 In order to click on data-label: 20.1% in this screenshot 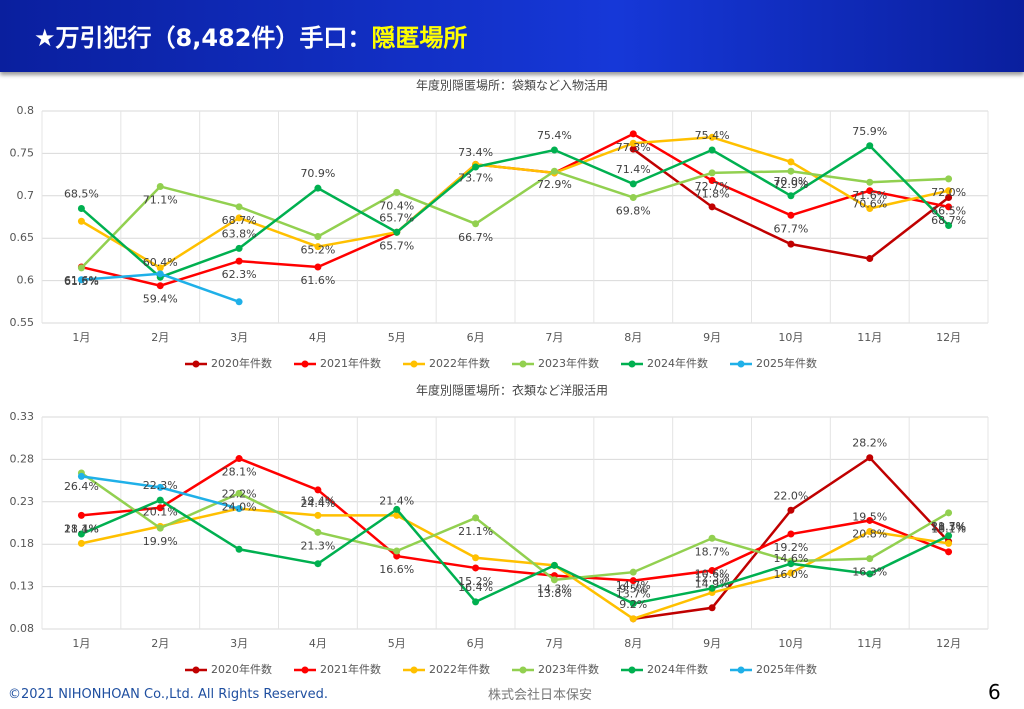, I will do `click(160, 511)`.